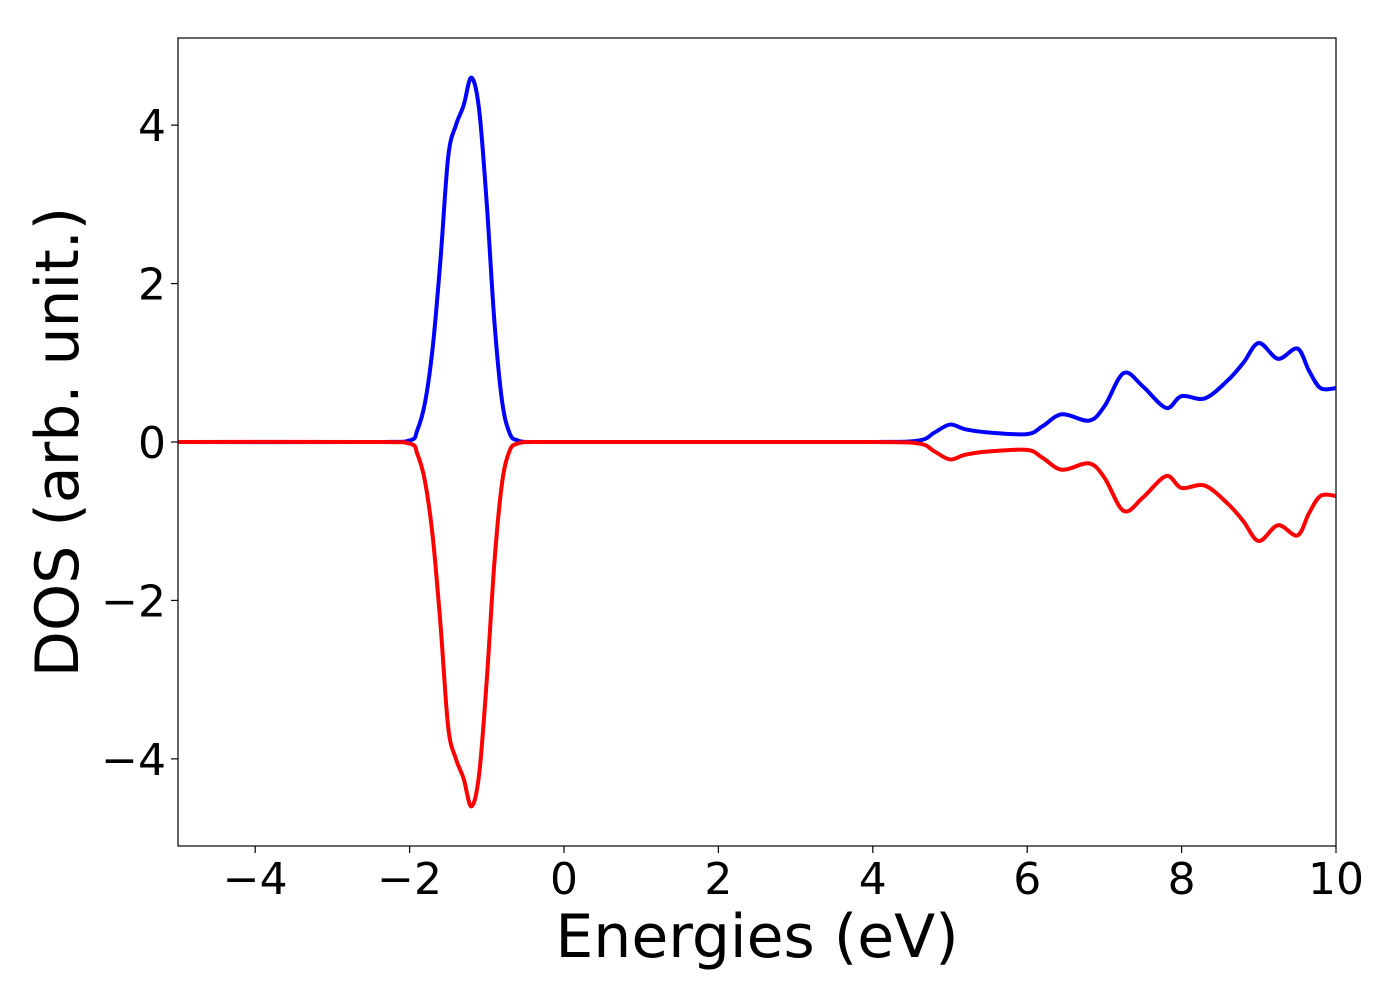  What do you see at coordinates (564, 879) in the screenshot?
I see `x-tick-label: 0` at bounding box center [564, 879].